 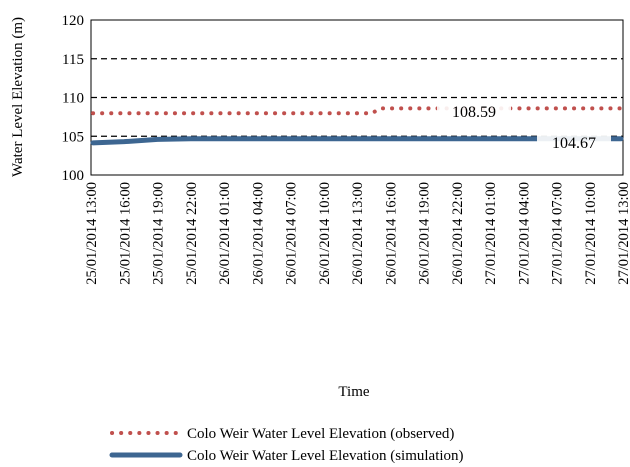 I want to click on y-tick-label-105: 105, so click(x=73, y=137).